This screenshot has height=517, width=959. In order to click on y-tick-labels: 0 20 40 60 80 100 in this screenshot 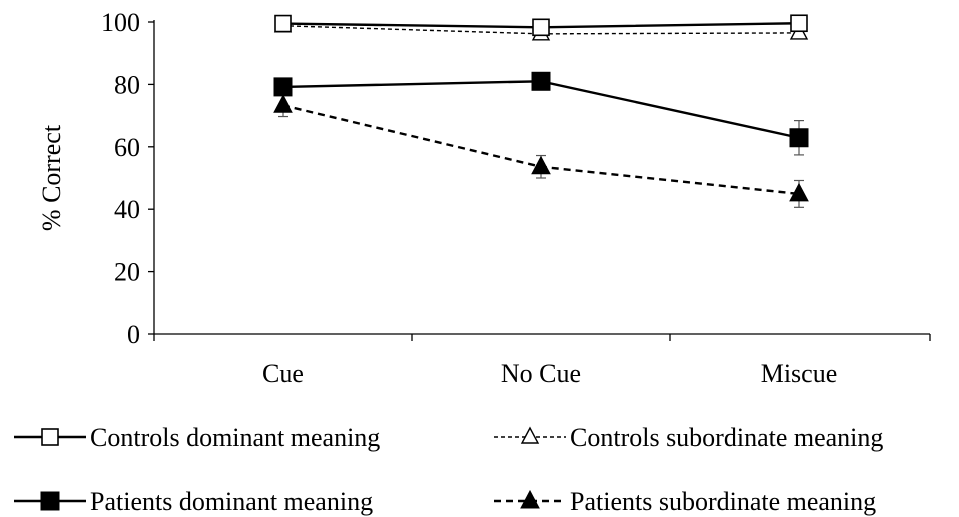, I will do `click(120, 178)`.